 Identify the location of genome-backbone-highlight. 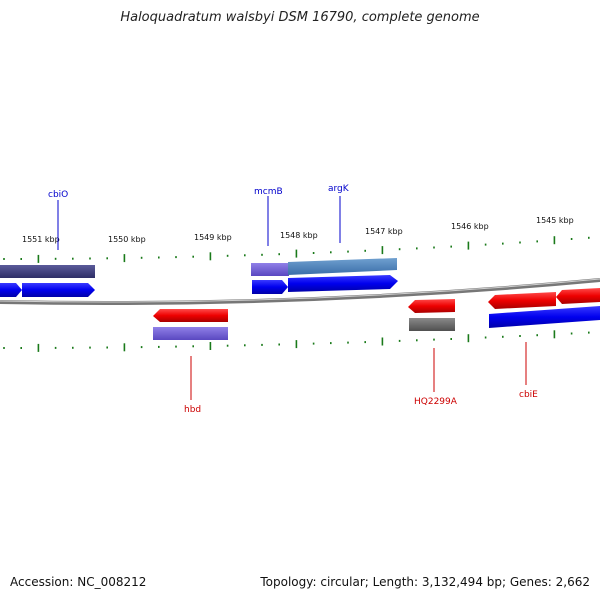
(300, 290).